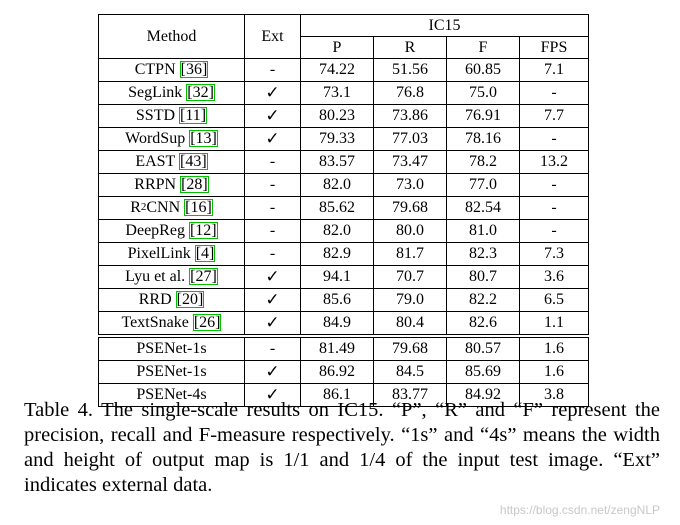  What do you see at coordinates (410, 254) in the screenshot?
I see `r-cell: 81.7` at bounding box center [410, 254].